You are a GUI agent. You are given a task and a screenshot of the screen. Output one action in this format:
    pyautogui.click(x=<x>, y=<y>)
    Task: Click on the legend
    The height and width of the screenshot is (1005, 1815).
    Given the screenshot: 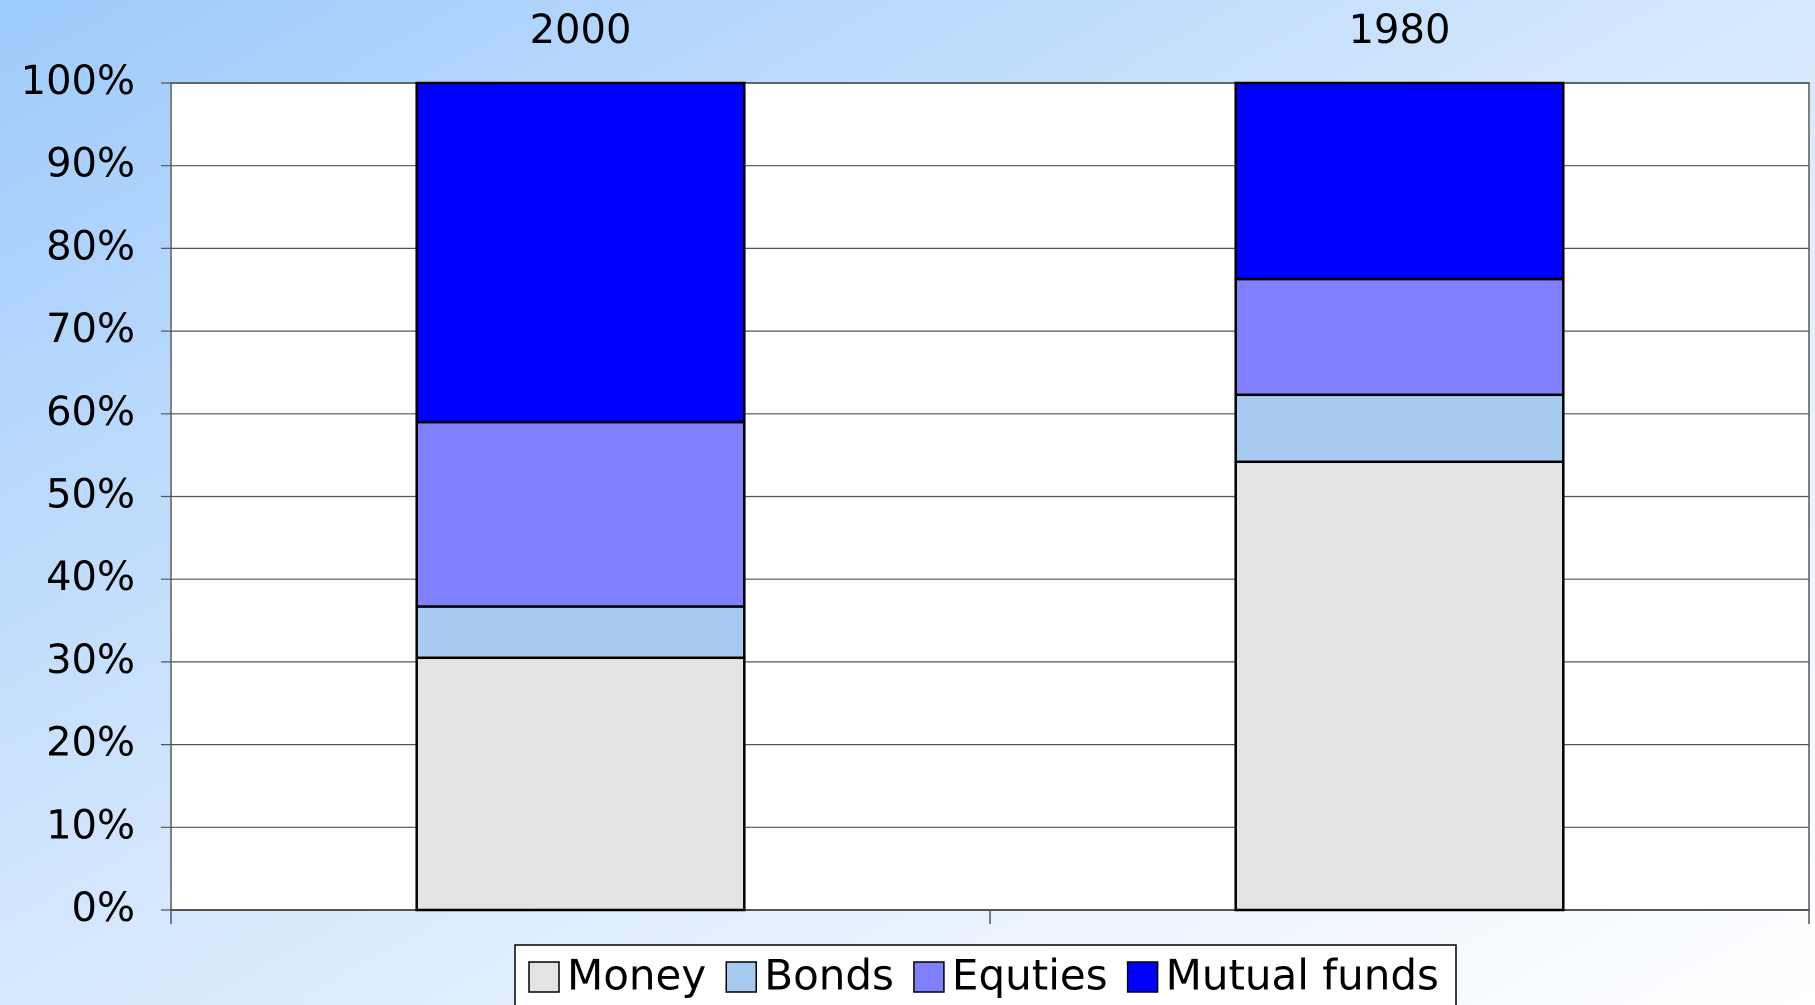 What is the action you would take?
    pyautogui.click(x=985, y=974)
    